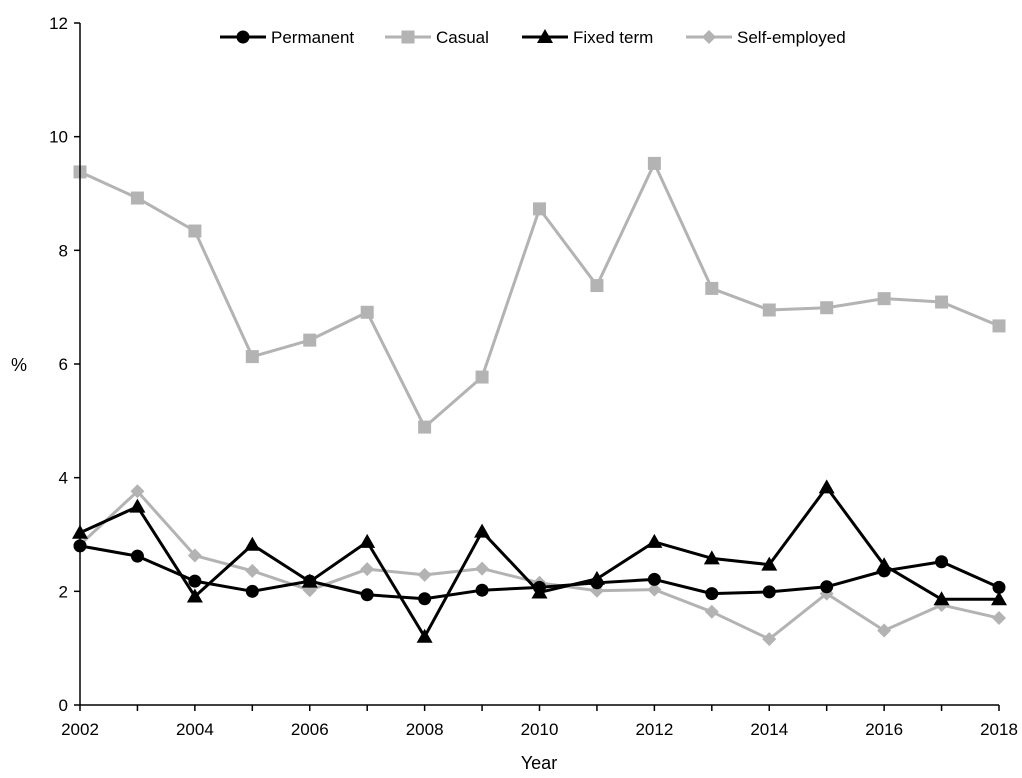 This screenshot has width=1022, height=778. I want to click on y-tick-label: 12, so click(58, 23).